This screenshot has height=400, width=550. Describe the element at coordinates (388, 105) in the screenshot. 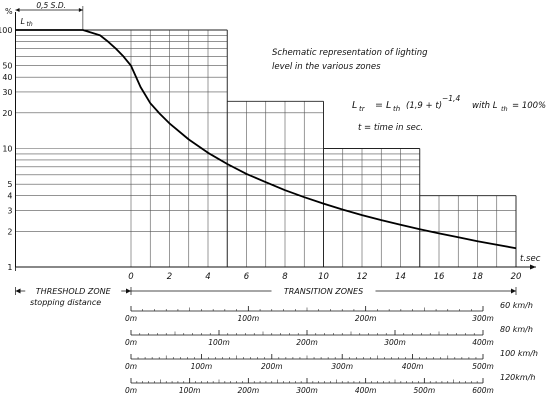

I see `formula-rhs: L` at that location.